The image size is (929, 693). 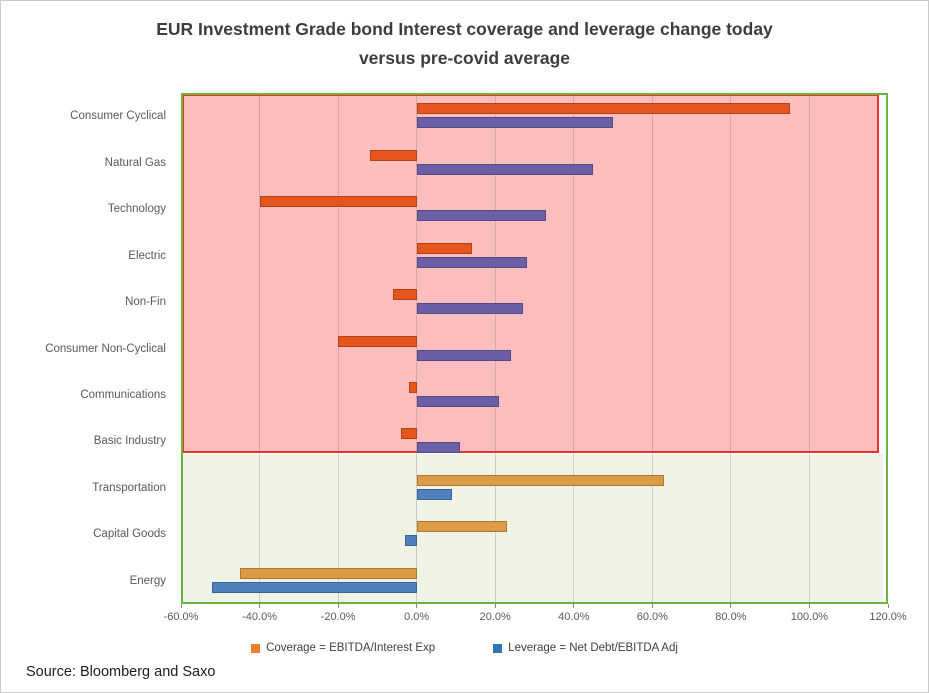 I want to click on bar-leverage-natural-gas, so click(x=505, y=169).